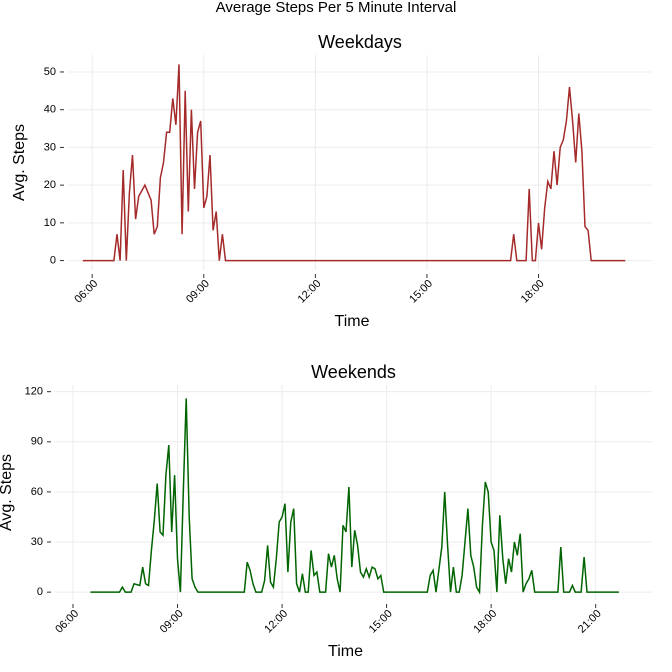  I want to click on x-tick-label: 21:00, so click(590, 622).